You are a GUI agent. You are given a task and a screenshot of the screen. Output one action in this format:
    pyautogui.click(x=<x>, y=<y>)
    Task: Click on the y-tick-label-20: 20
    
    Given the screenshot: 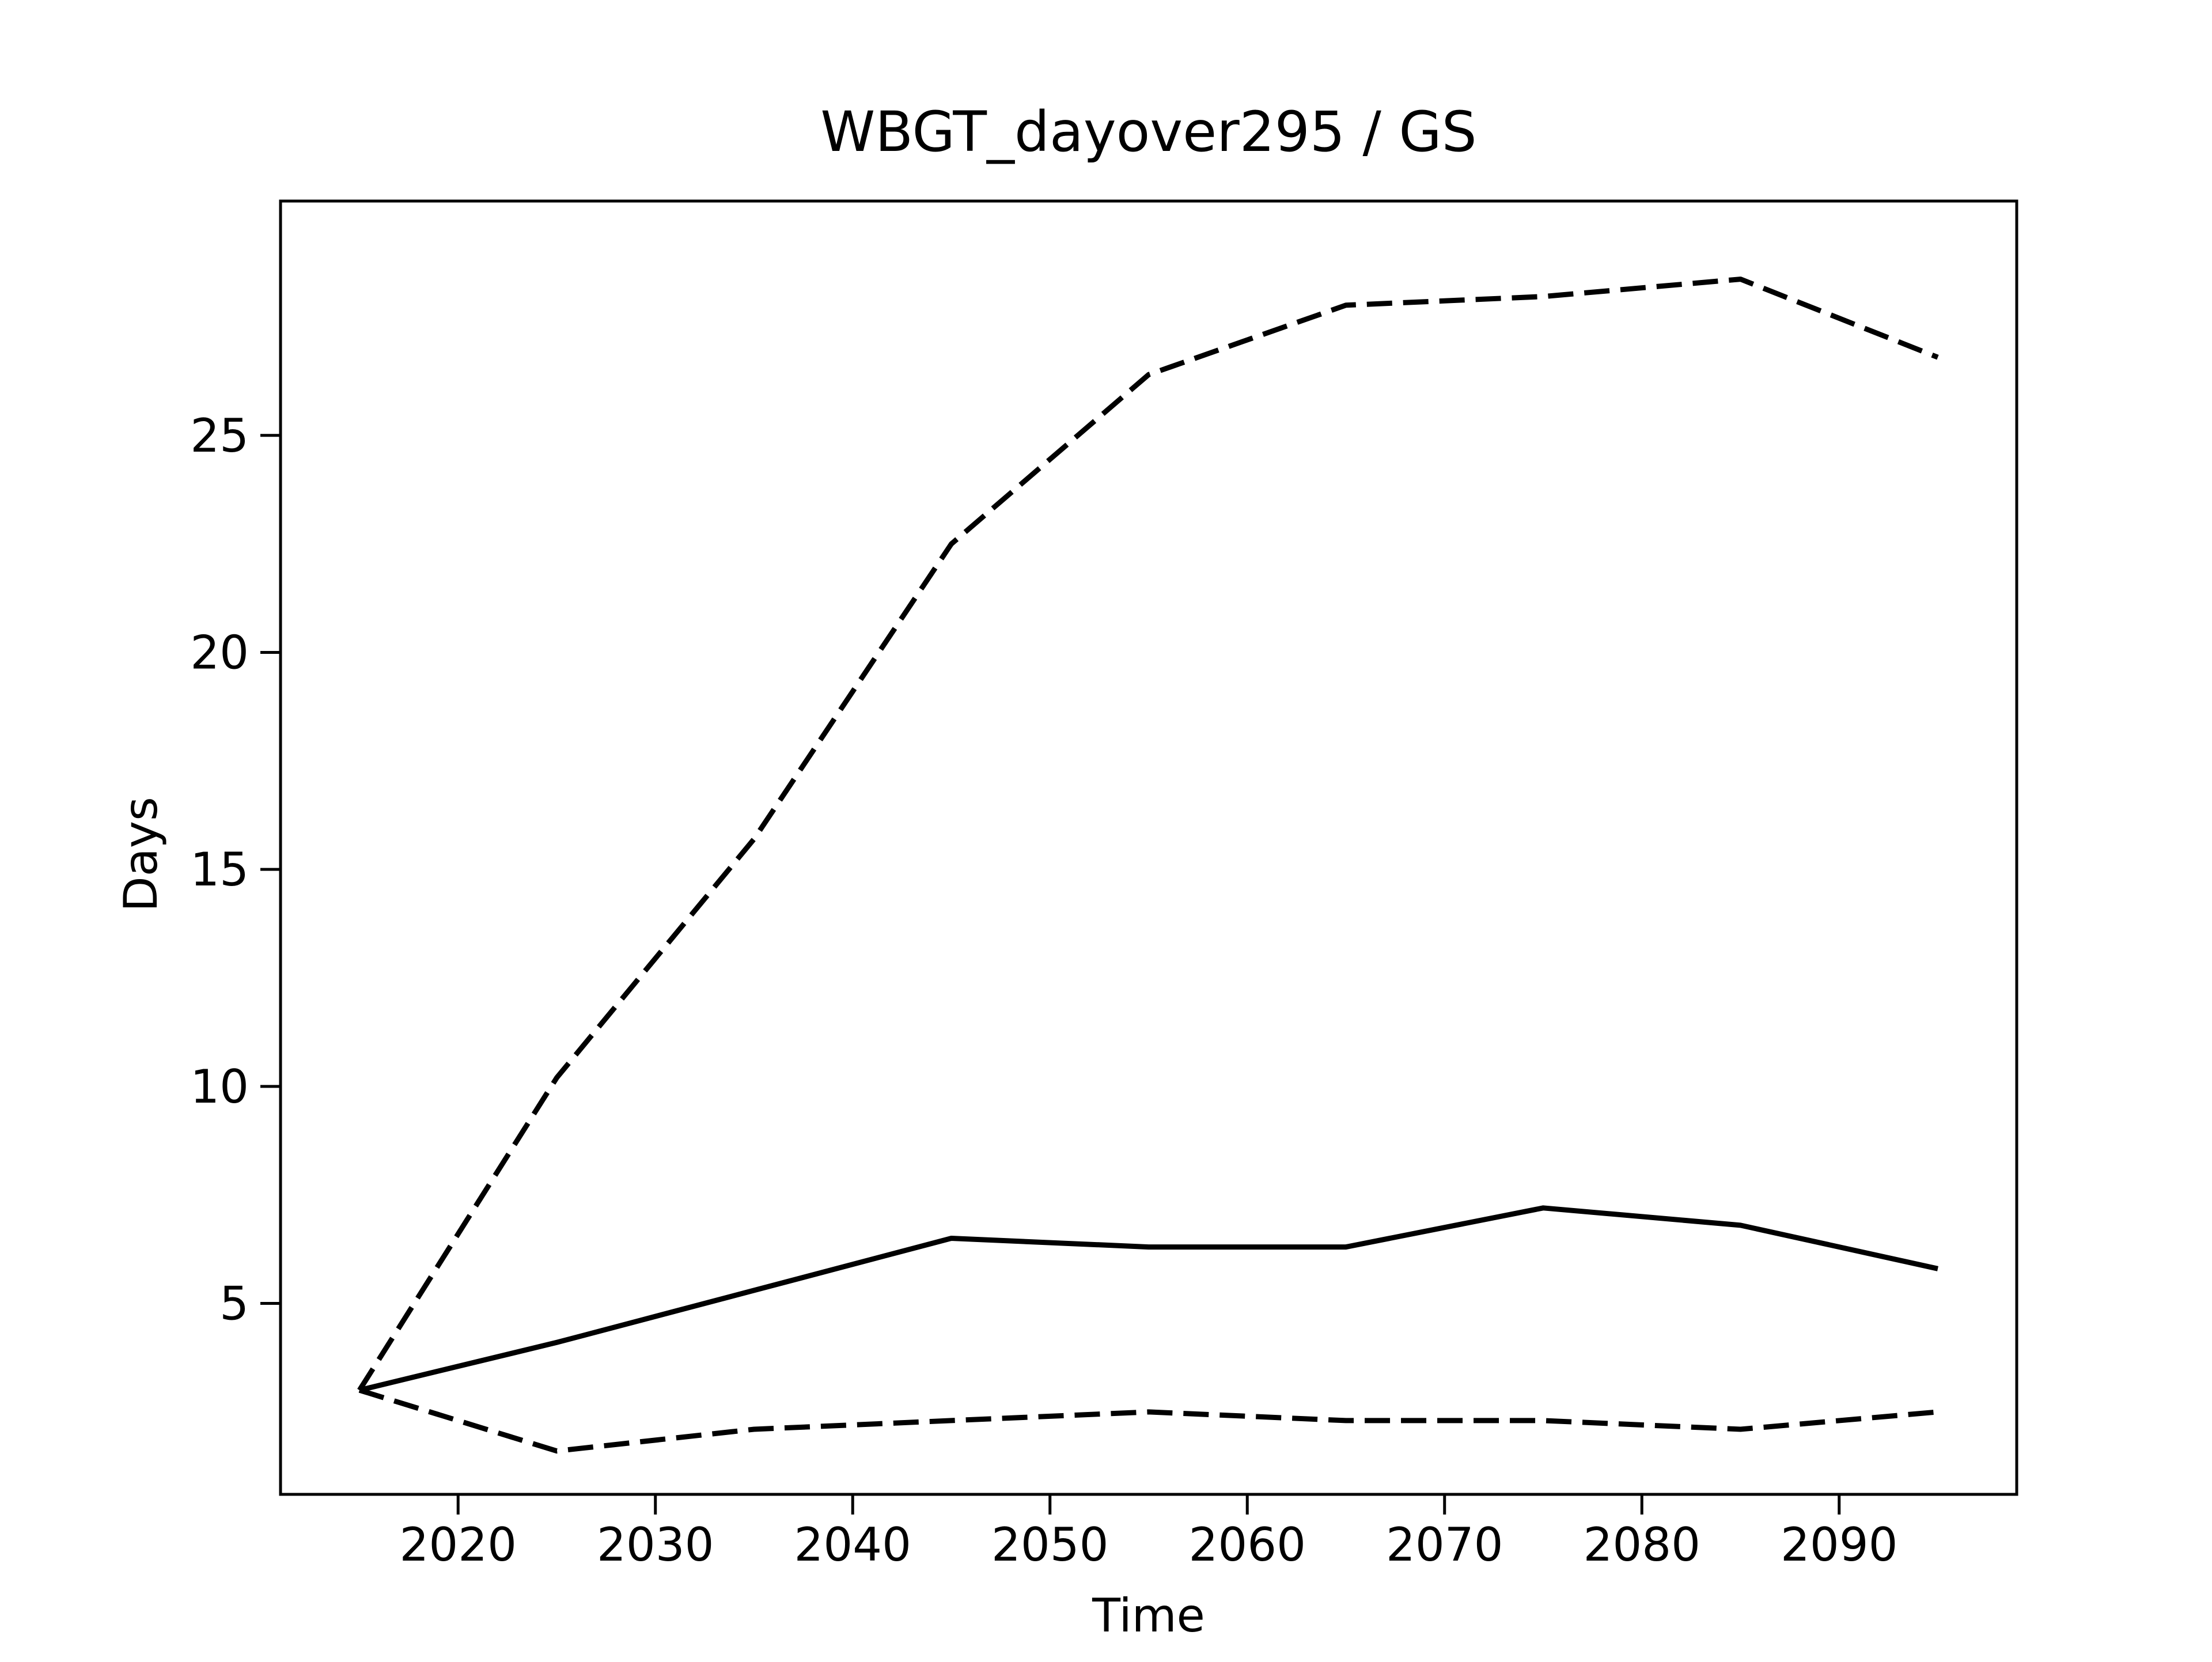 What is the action you would take?
    pyautogui.click(x=219, y=653)
    